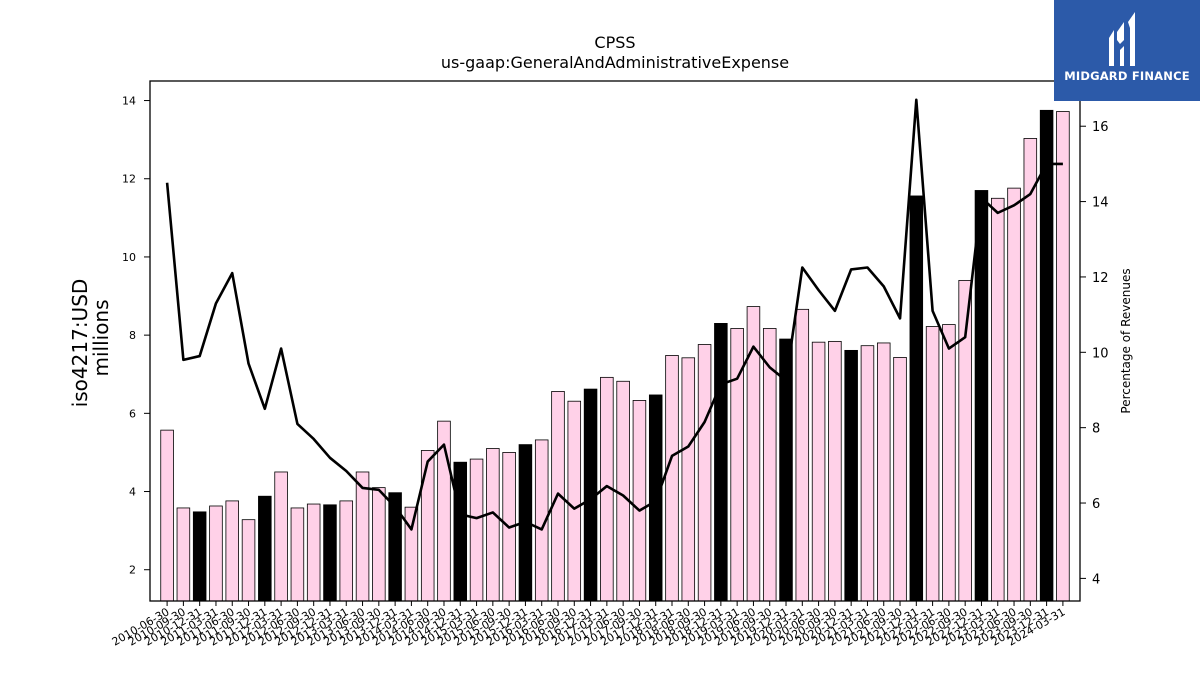  I want to click on chart-subtitle: us-gaap:GeneralAndAdministrativeExpense, so click(615, 62).